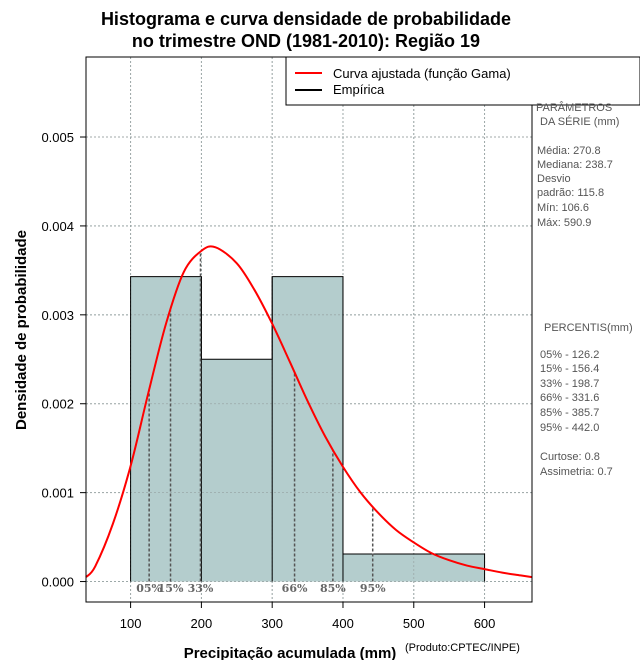 The width and height of the screenshot is (640, 660). I want to click on percentis-95: 95% - 442.0, so click(569, 428).